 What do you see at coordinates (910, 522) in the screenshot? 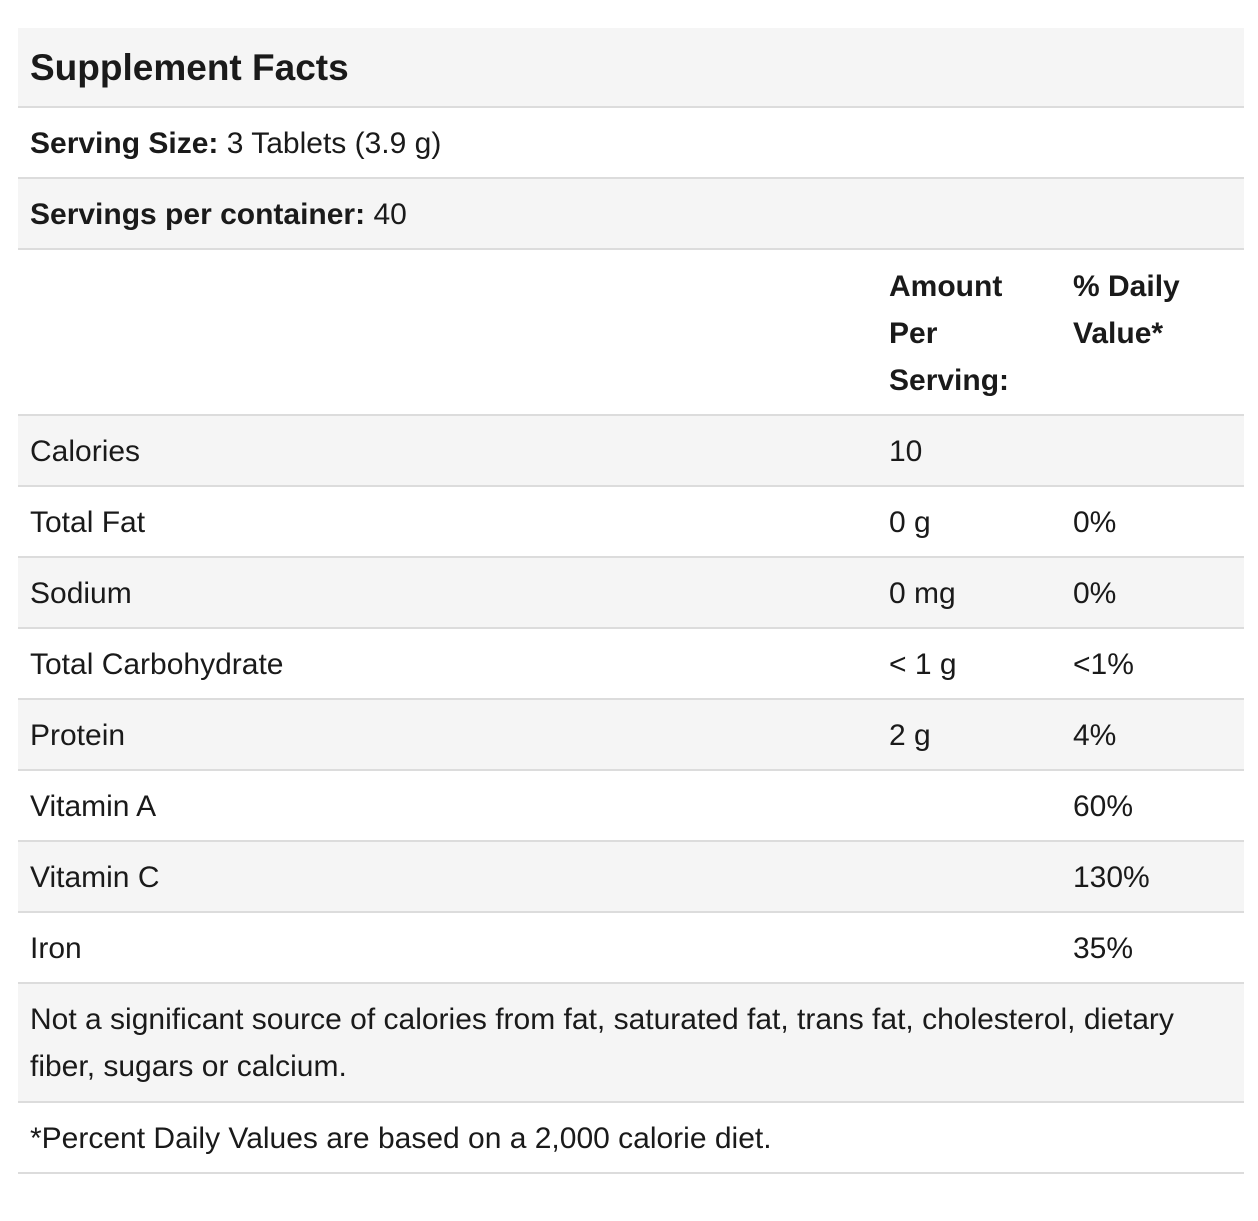
I see `nutrient-amount: 0 g` at bounding box center [910, 522].